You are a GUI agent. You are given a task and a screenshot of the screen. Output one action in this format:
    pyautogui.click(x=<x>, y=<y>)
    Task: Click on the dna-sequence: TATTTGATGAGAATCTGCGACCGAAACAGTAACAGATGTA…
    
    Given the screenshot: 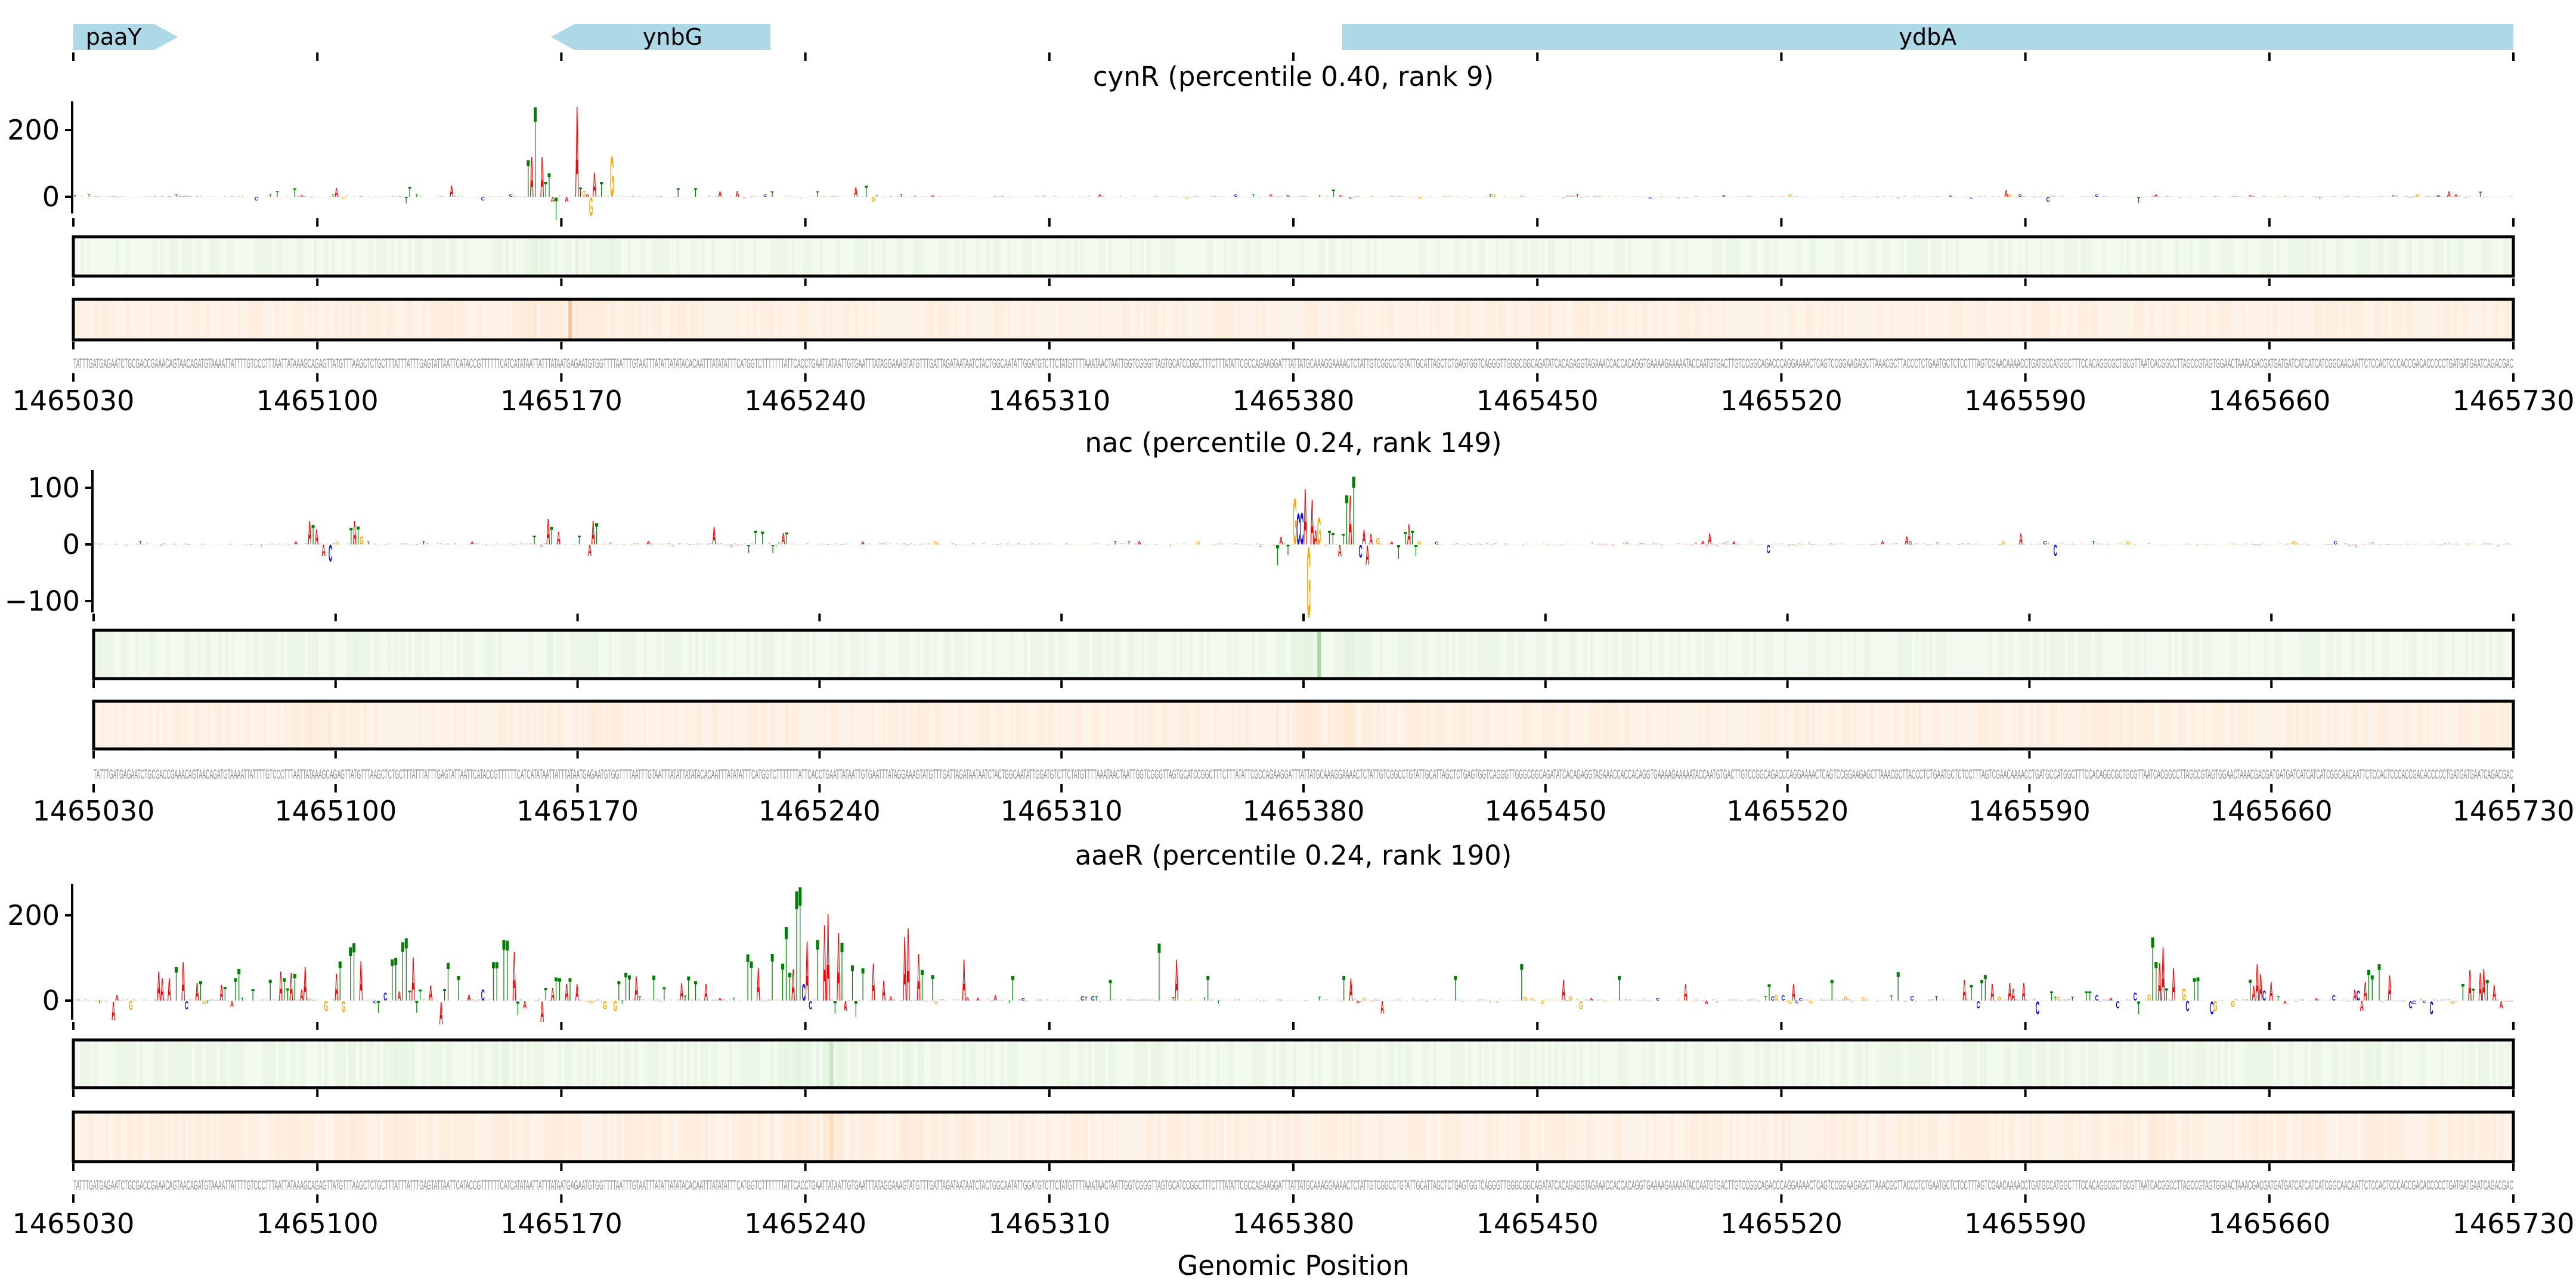 What is the action you would take?
    pyautogui.click(x=1293, y=364)
    